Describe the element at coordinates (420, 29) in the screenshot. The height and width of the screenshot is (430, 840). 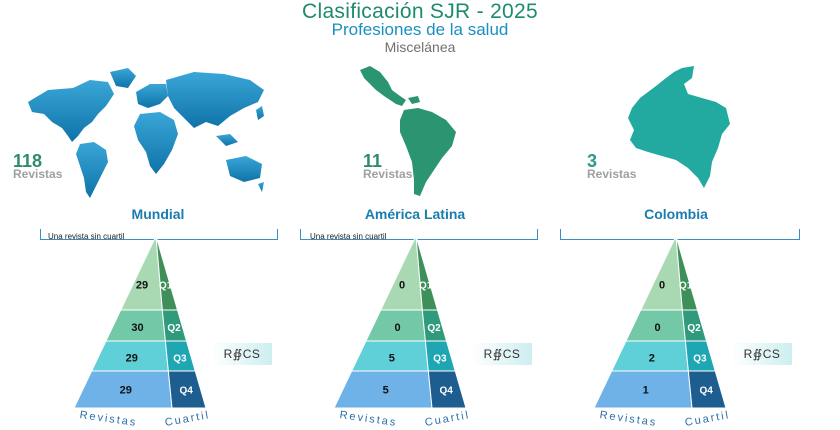
I see `page-subtitle: Profesiones de la salud` at that location.